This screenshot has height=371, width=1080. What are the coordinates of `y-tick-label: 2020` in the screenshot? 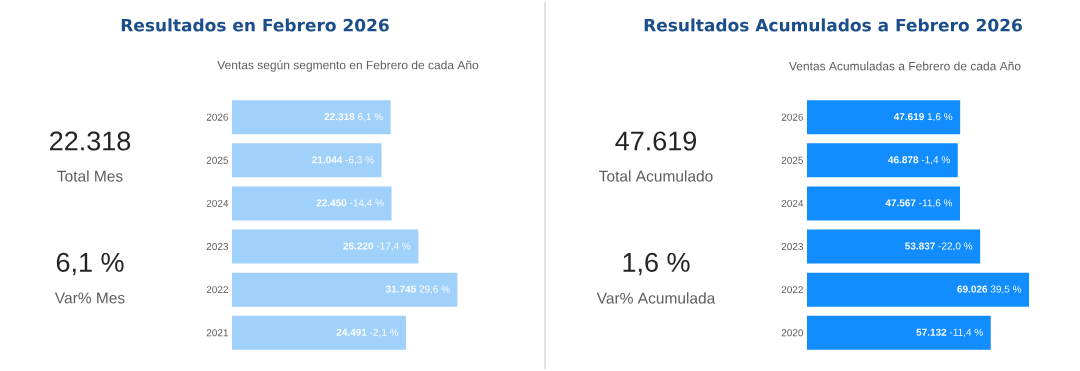 It's located at (792, 333).